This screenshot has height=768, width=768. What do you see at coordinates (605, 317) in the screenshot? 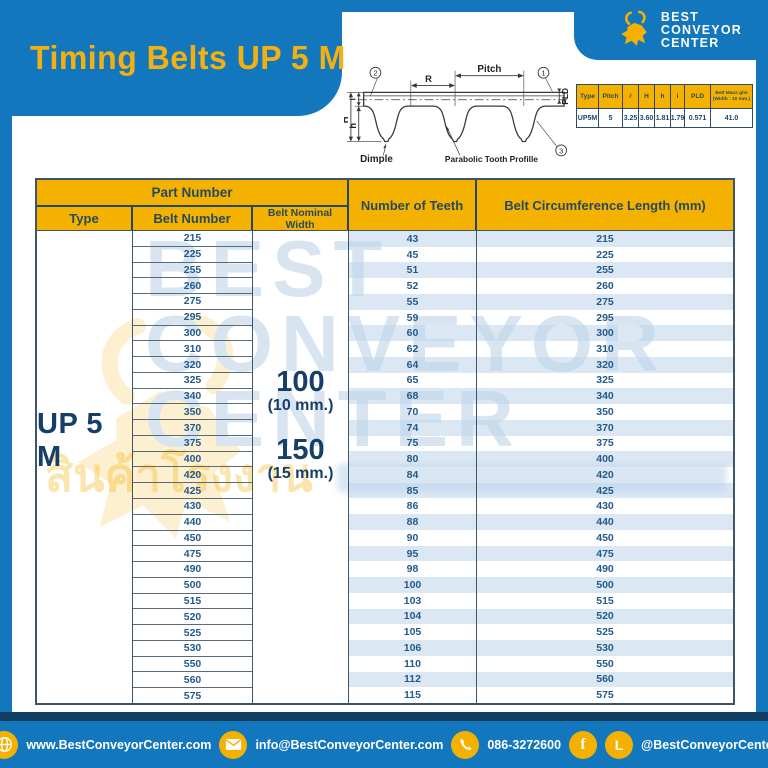
I see `circ-cell: 295` at bounding box center [605, 317].